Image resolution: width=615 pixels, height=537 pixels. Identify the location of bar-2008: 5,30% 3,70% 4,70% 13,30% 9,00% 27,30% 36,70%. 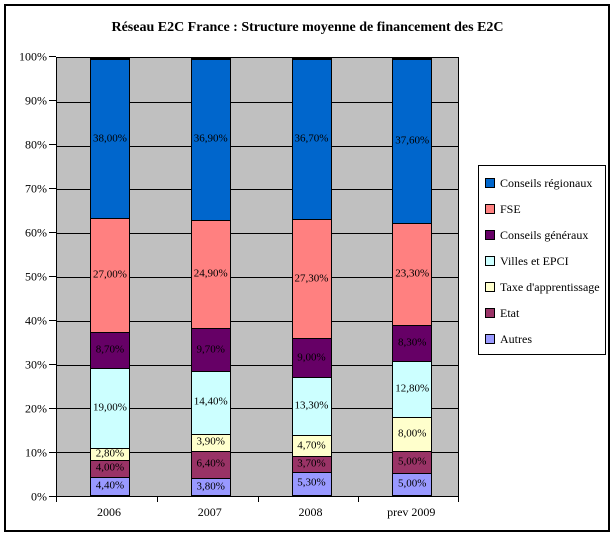
(311, 277).